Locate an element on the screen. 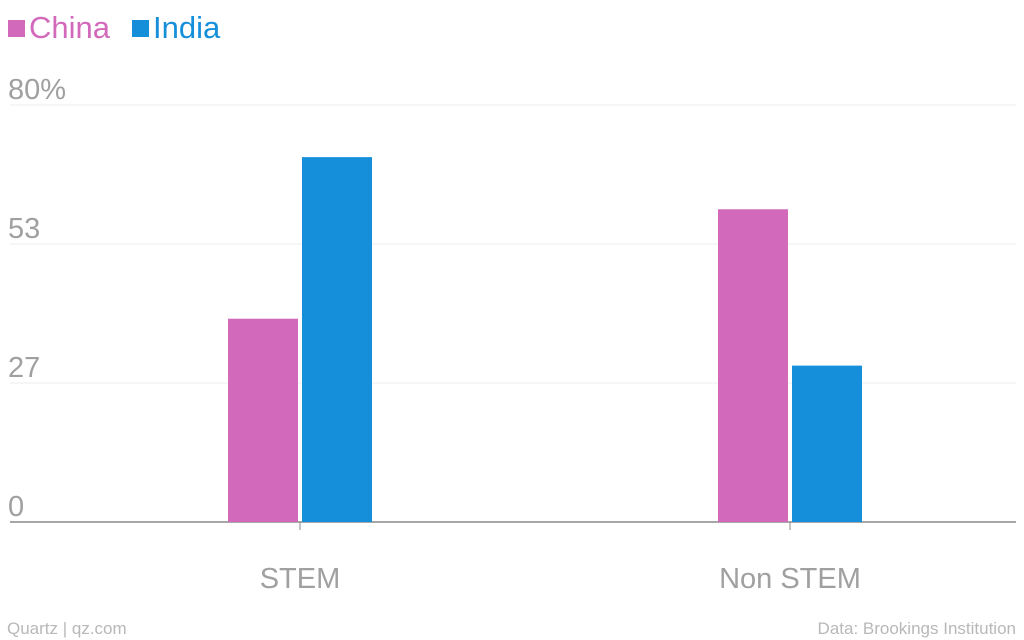  footer-source-left: Quartz | qz.com is located at coordinates (67, 628).